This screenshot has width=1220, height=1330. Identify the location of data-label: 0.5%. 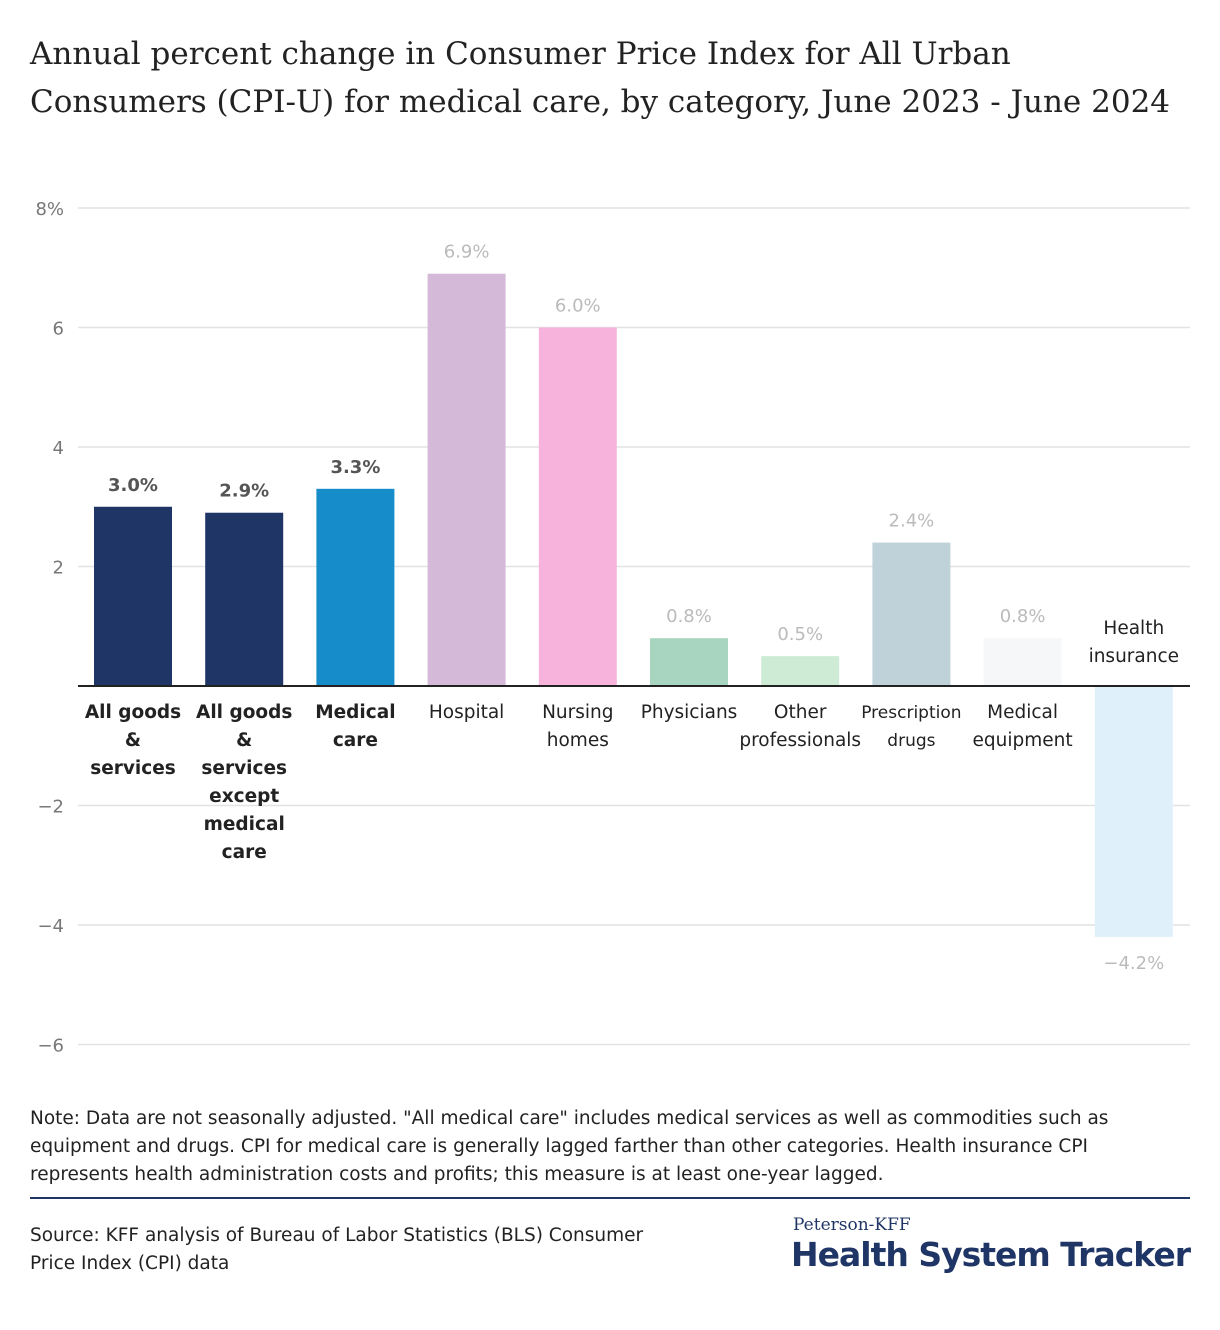
(800, 634).